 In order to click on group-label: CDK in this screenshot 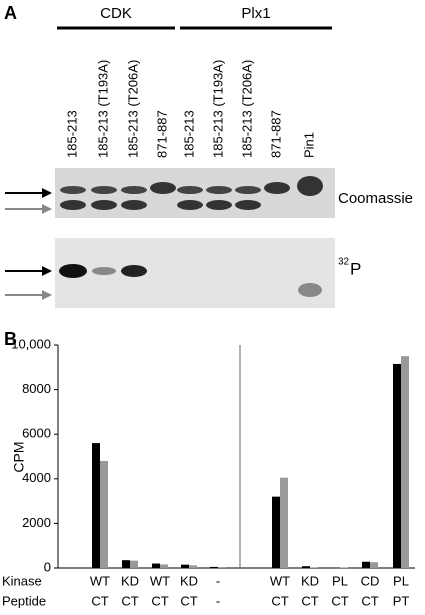, I will do `click(116, 13)`.